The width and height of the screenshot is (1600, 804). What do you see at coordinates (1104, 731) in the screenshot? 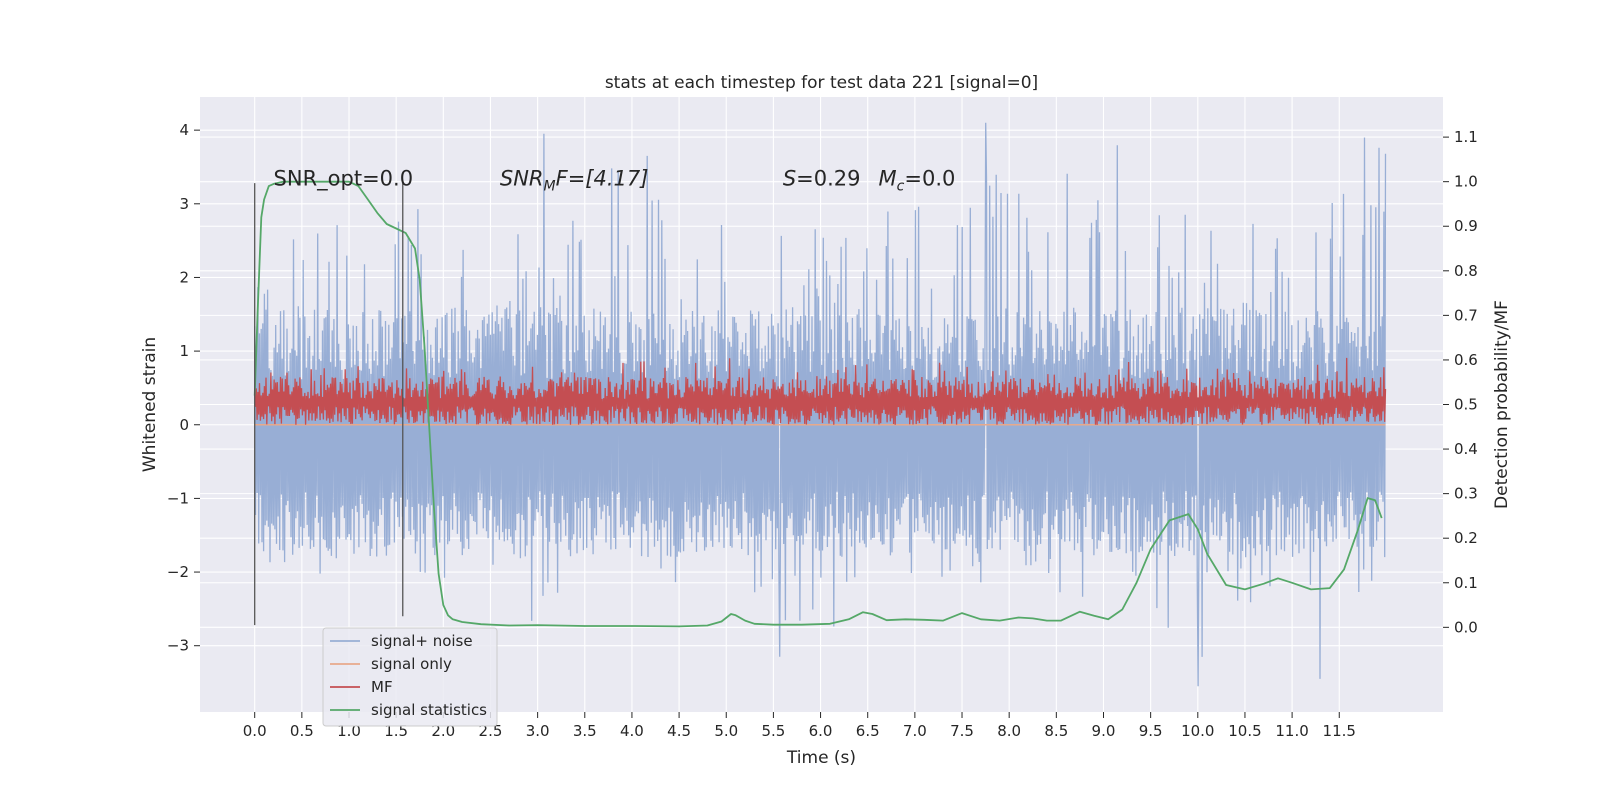
I see `x-tick-label: 9.0` at bounding box center [1104, 731].